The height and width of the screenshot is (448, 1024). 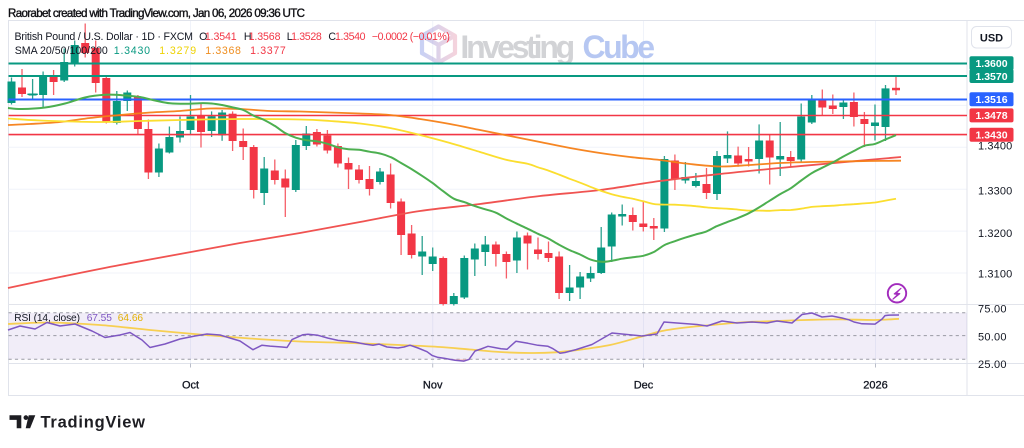 What do you see at coordinates (177, 51) in the screenshot?
I see `svg-text: 1.3279` at bounding box center [177, 51].